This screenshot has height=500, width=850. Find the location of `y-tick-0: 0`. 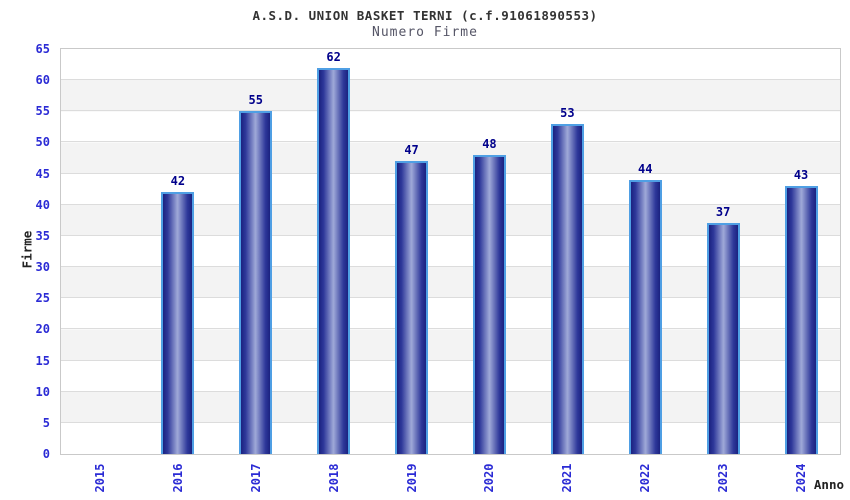

y-tick-0: 0 is located at coordinates (46, 454).